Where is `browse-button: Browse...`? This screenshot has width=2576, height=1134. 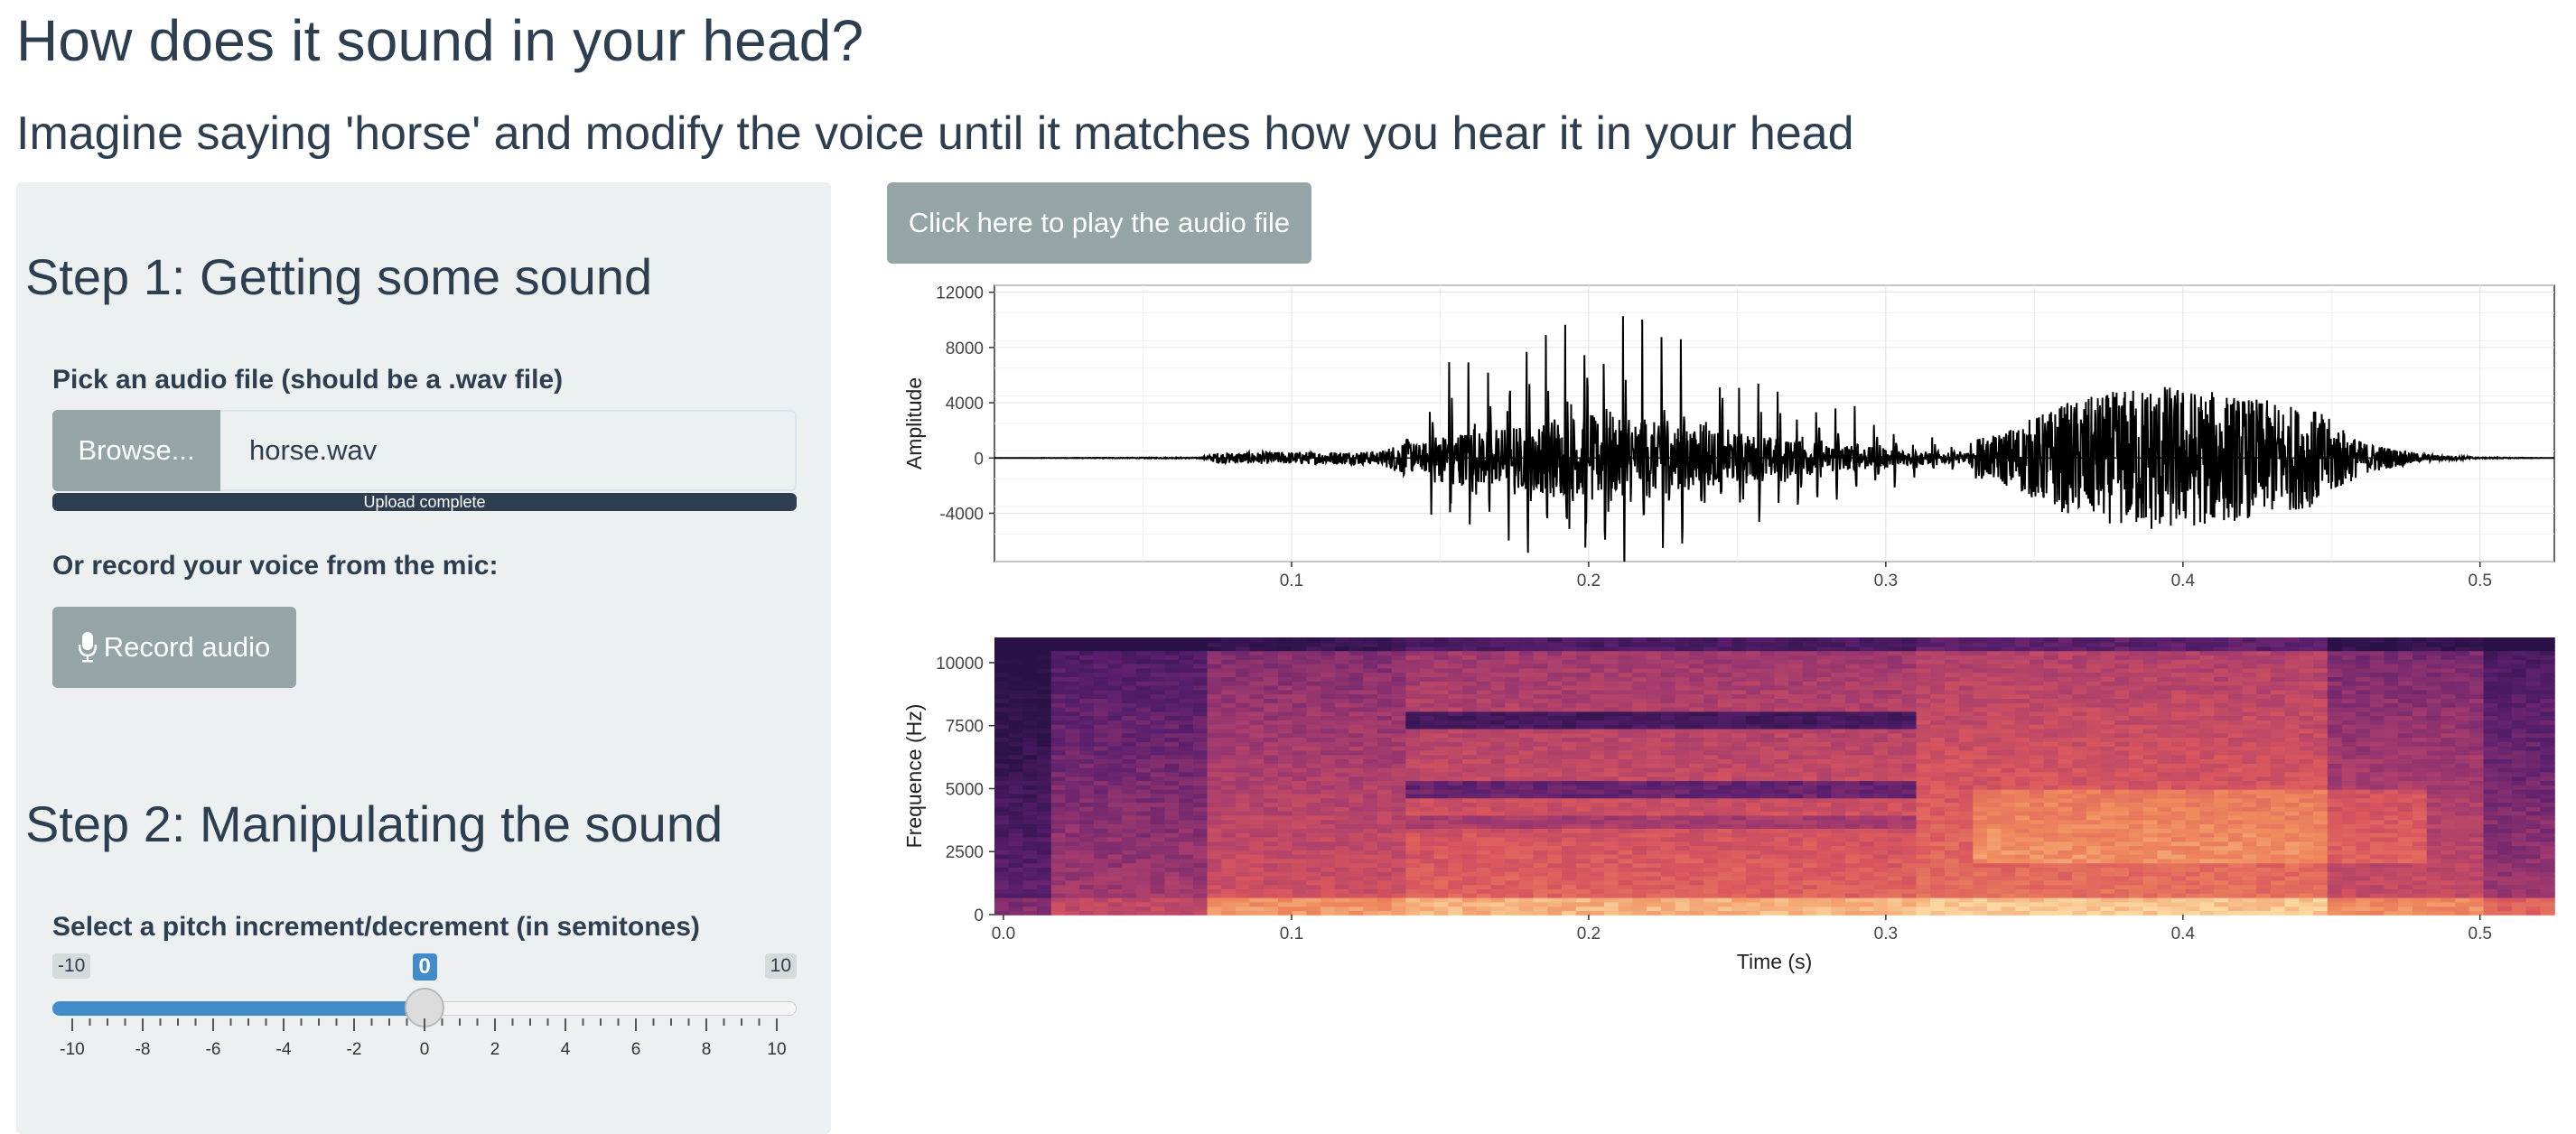
browse-button: Browse... is located at coordinates (136, 450).